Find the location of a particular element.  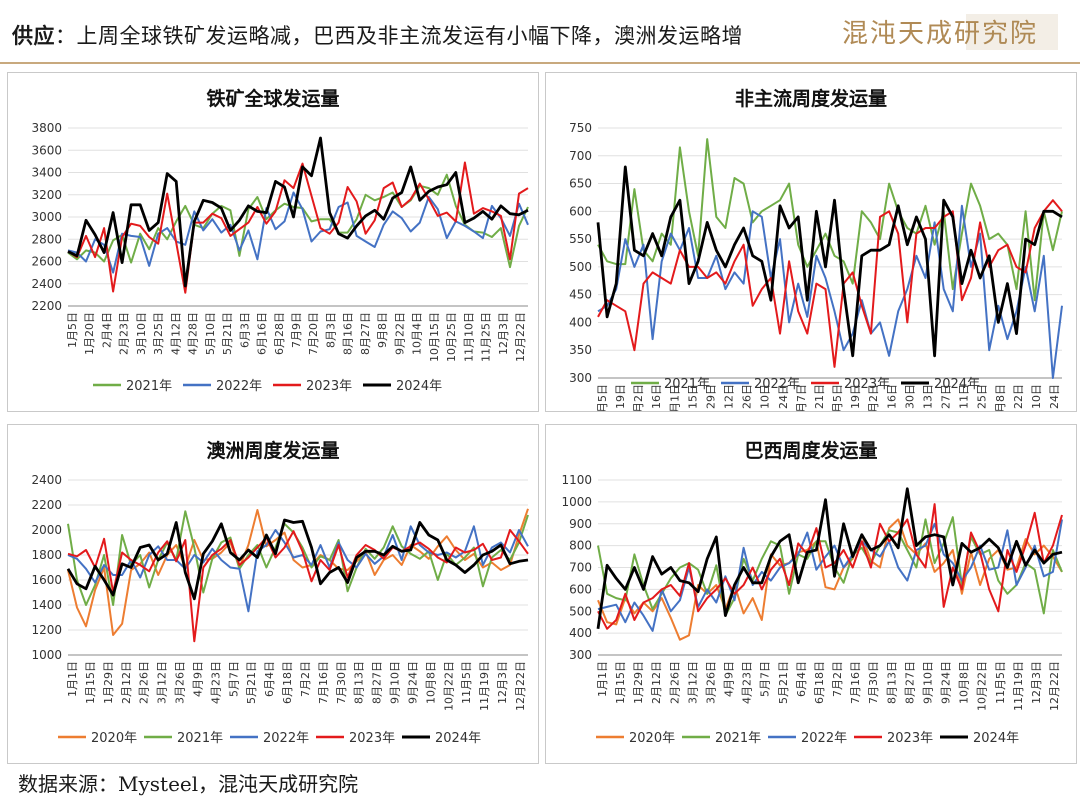

x-tick-label: 1月19日 is located at coordinates (620, 397).